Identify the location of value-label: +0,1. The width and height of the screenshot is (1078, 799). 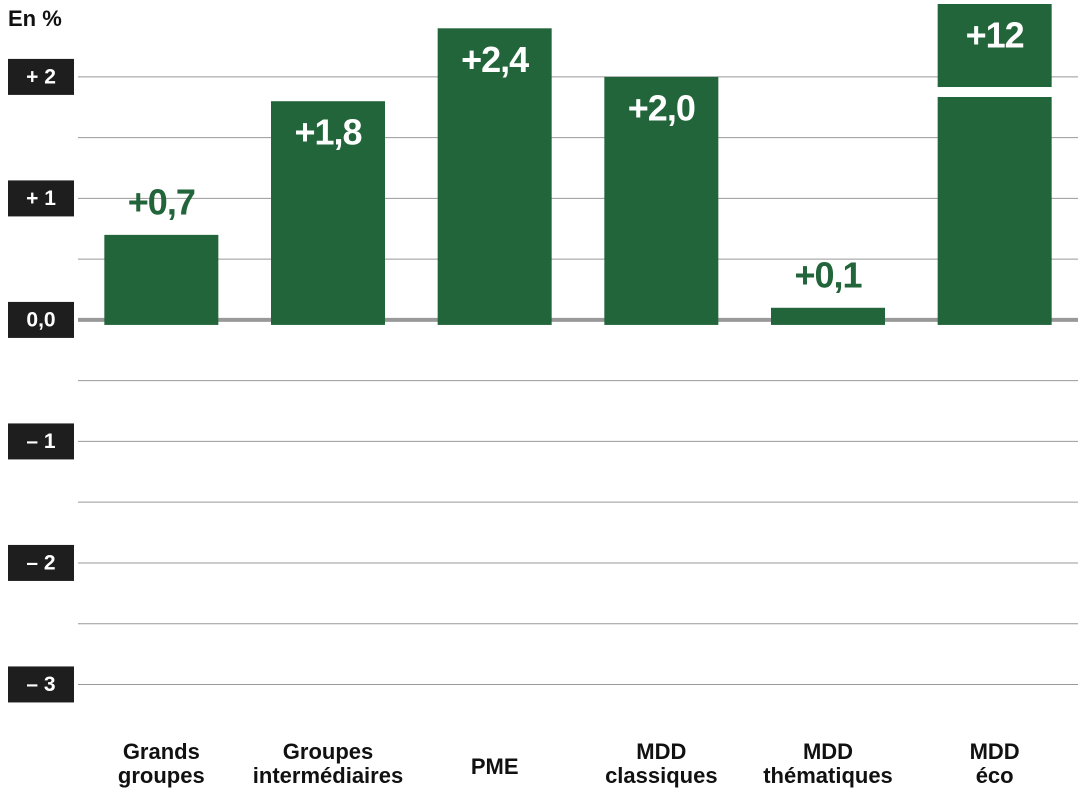
(828, 274).